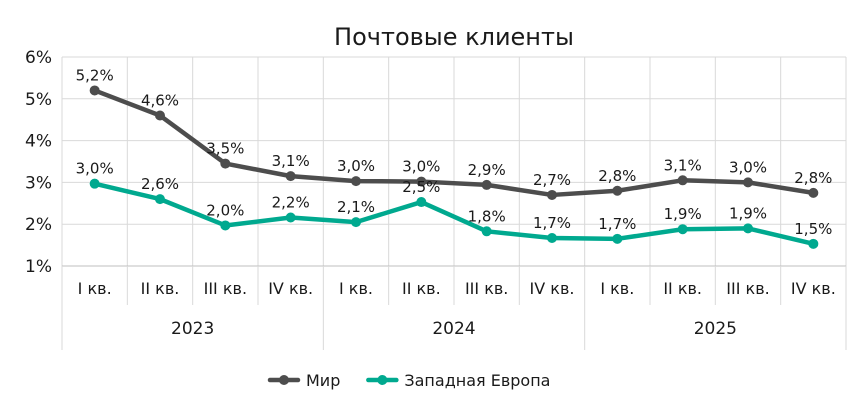 Image resolution: width=868 pixels, height=404 pixels. I want to click on y-tick-label: 1%, so click(38, 267).